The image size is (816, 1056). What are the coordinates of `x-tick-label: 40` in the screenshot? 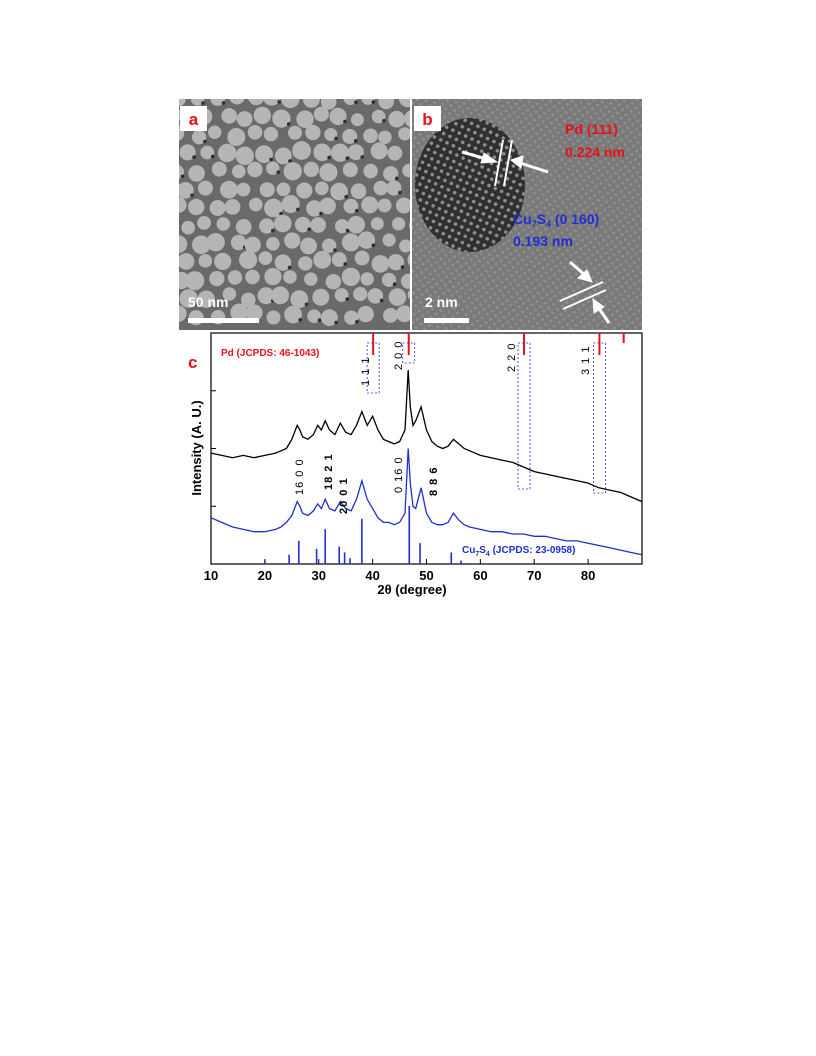 It's located at (372, 575).